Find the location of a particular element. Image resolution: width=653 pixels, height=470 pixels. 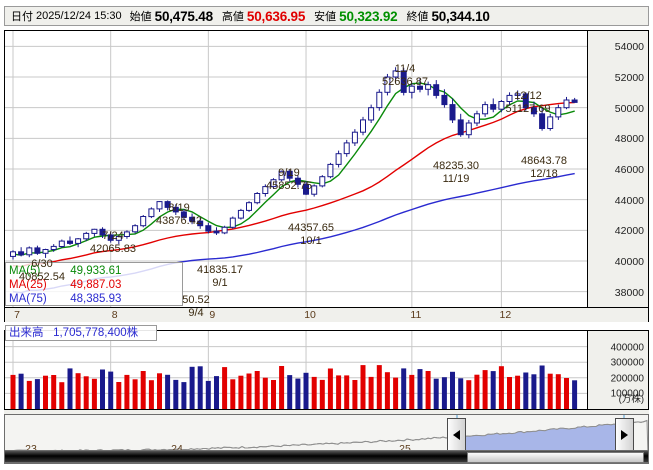

anno-0819: 8/19 43876.42 is located at coordinates (179, 214).